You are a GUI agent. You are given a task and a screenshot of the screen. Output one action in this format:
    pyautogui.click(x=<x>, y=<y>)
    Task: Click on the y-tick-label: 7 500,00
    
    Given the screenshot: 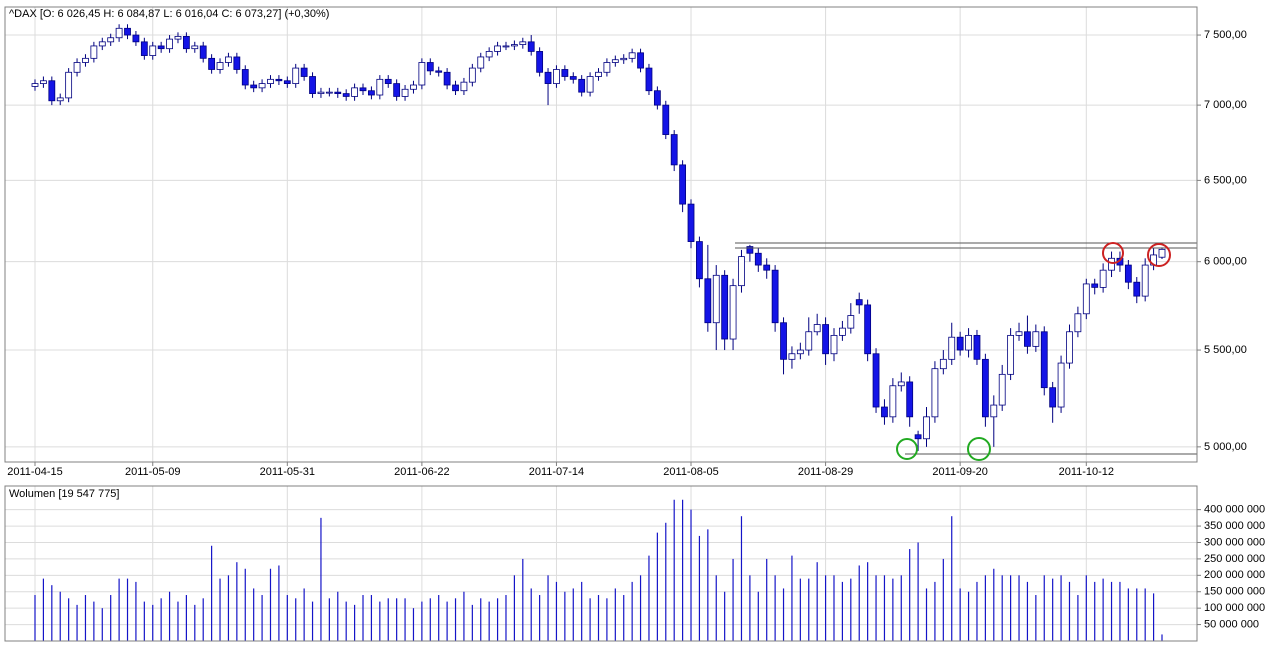 What is the action you would take?
    pyautogui.click(x=1225, y=35)
    